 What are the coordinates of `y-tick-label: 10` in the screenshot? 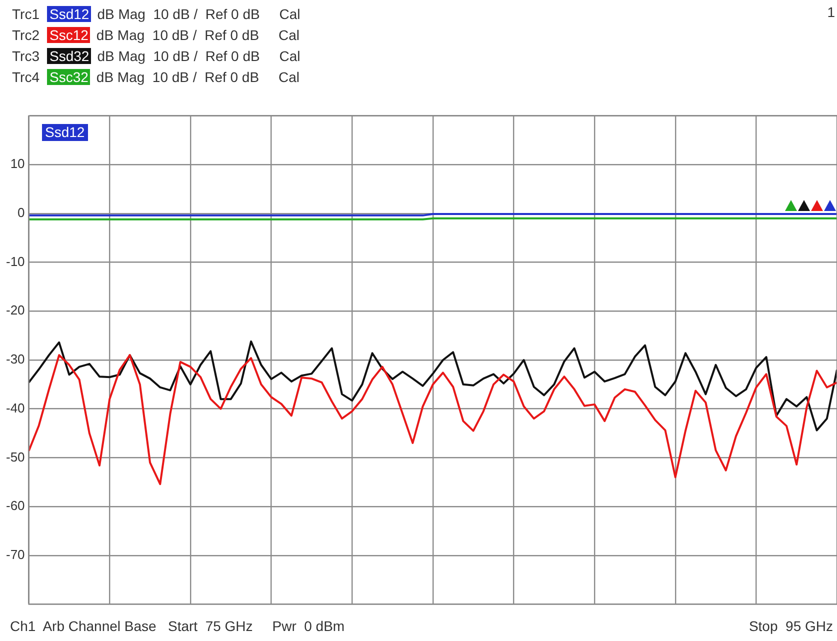 It's located at (17, 164).